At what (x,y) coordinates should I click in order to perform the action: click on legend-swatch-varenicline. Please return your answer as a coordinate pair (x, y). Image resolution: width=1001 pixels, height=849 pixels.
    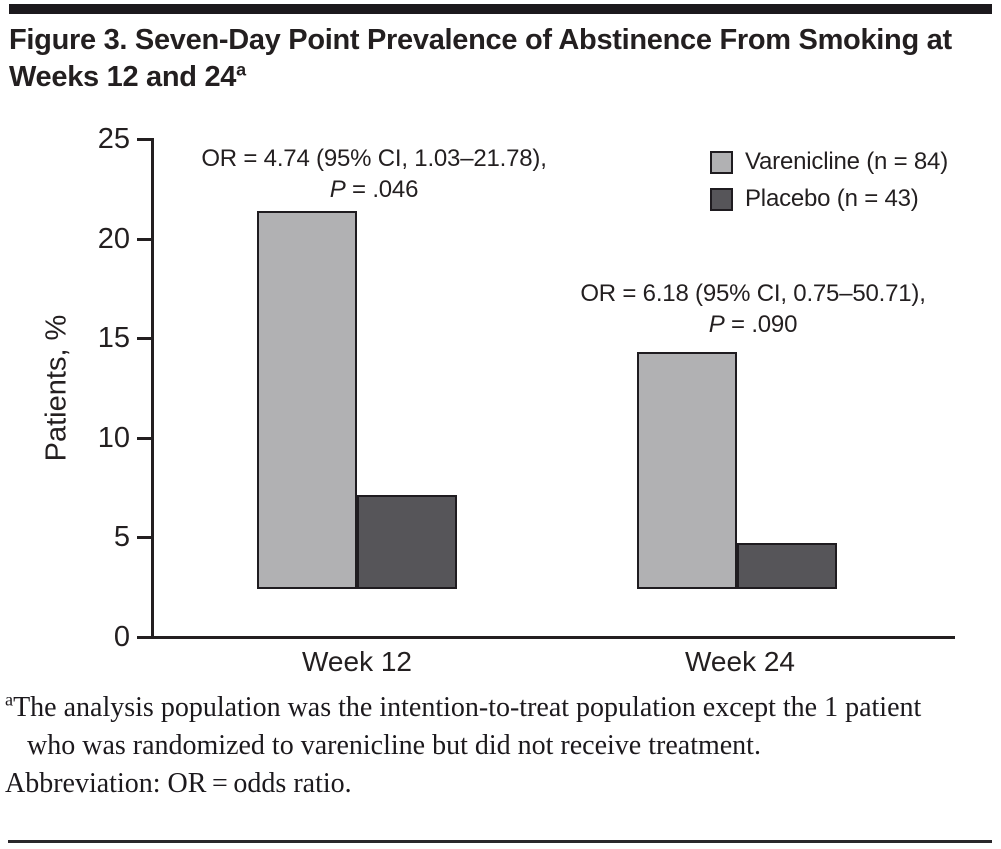
    Looking at the image, I should click on (721, 162).